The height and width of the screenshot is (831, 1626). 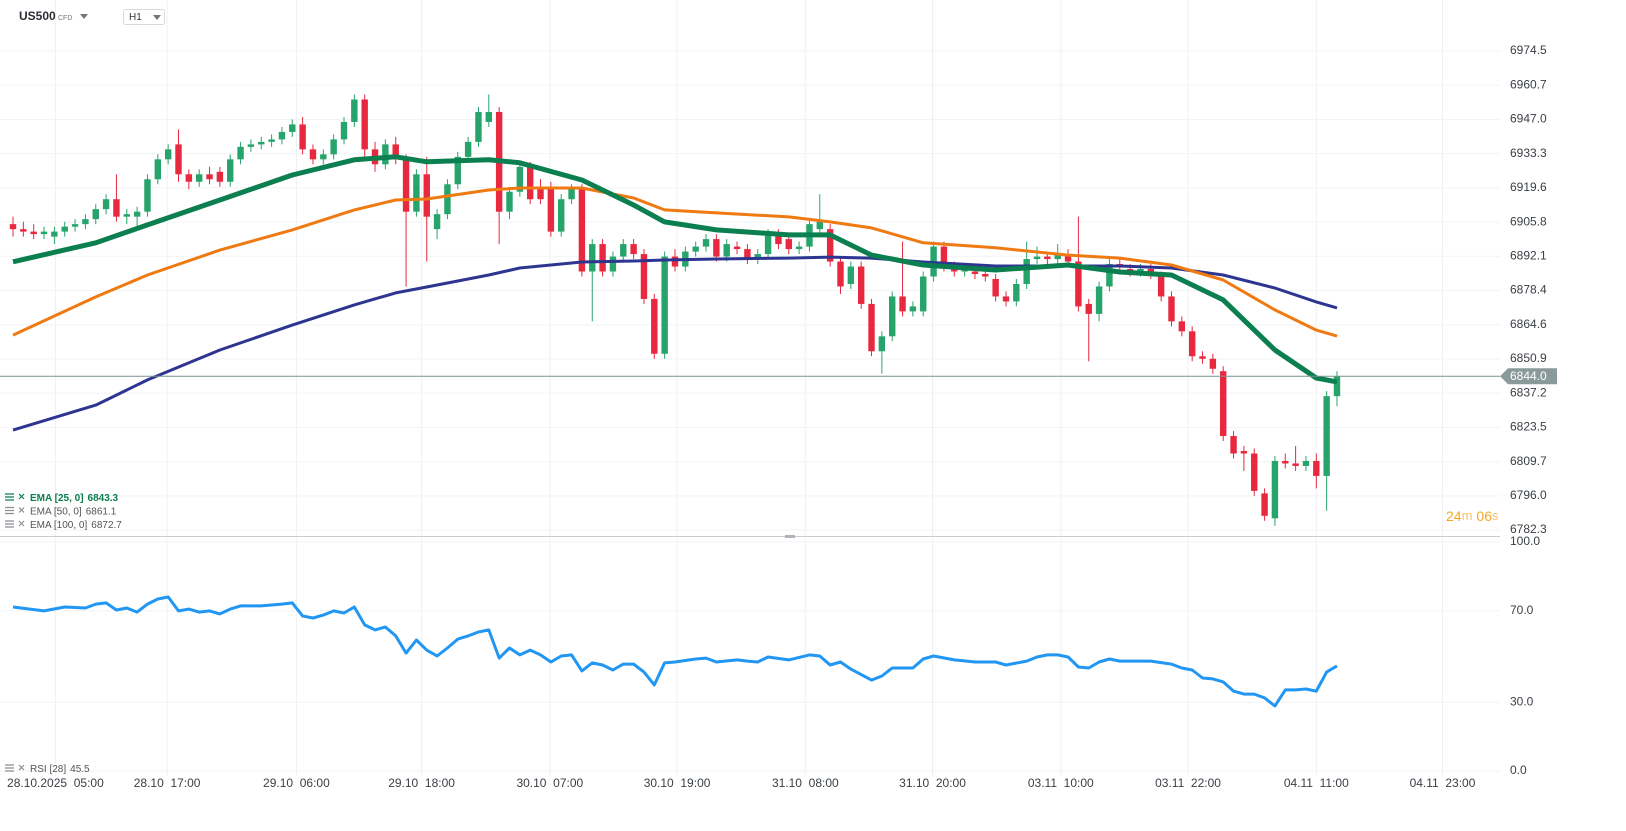 What do you see at coordinates (1188, 783) in the screenshot?
I see `x-tick-label: 03.11 22:00` at bounding box center [1188, 783].